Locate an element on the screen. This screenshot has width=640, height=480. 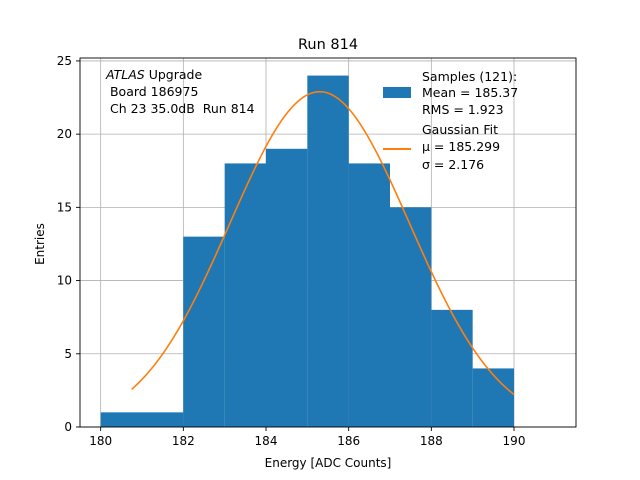
y-axis-label: Entries is located at coordinates (40, 244).